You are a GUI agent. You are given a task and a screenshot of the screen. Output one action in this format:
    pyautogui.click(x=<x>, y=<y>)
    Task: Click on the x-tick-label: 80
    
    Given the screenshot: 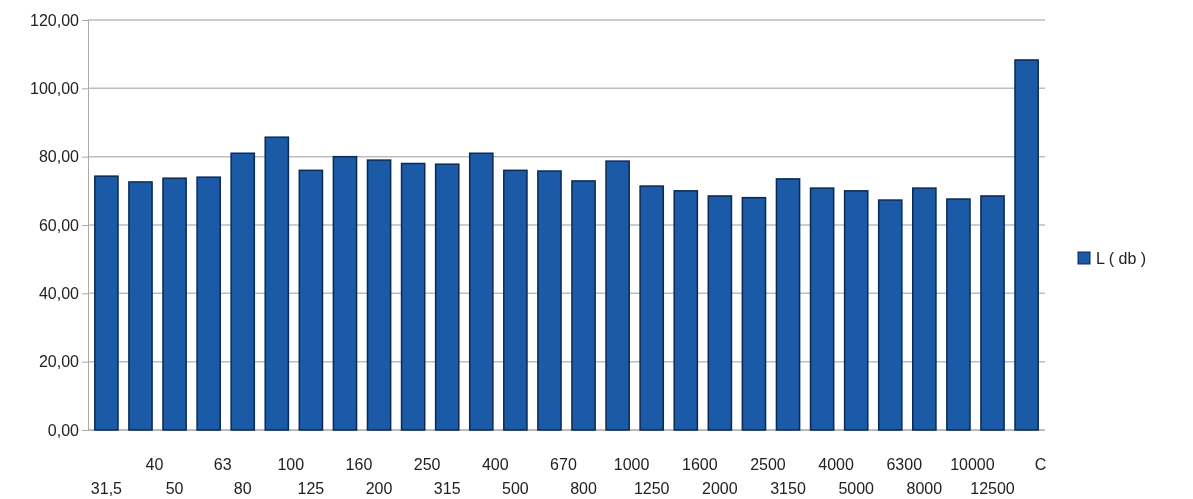 What is the action you would take?
    pyautogui.click(x=242, y=488)
    